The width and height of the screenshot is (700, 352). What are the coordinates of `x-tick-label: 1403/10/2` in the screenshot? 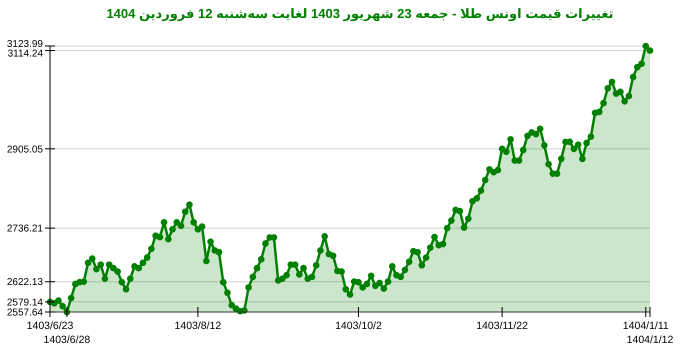 It's located at (358, 326).